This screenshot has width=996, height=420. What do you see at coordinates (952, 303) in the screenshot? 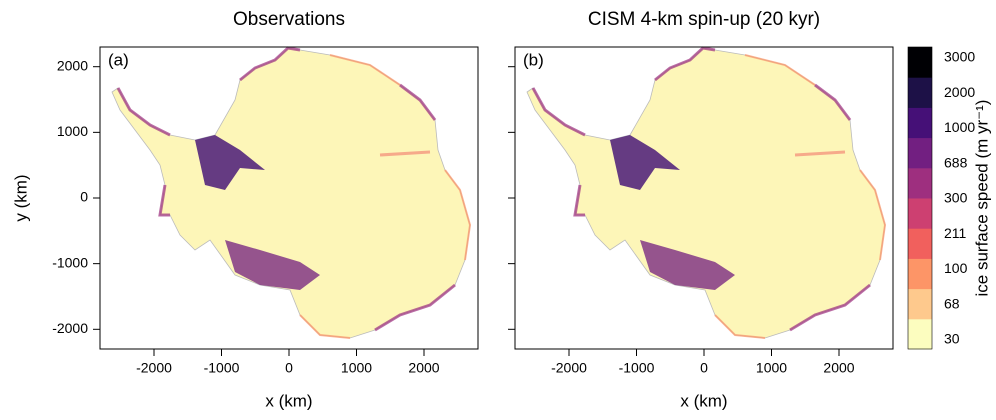
I see `colorbar-tick-label: 68` at bounding box center [952, 303].